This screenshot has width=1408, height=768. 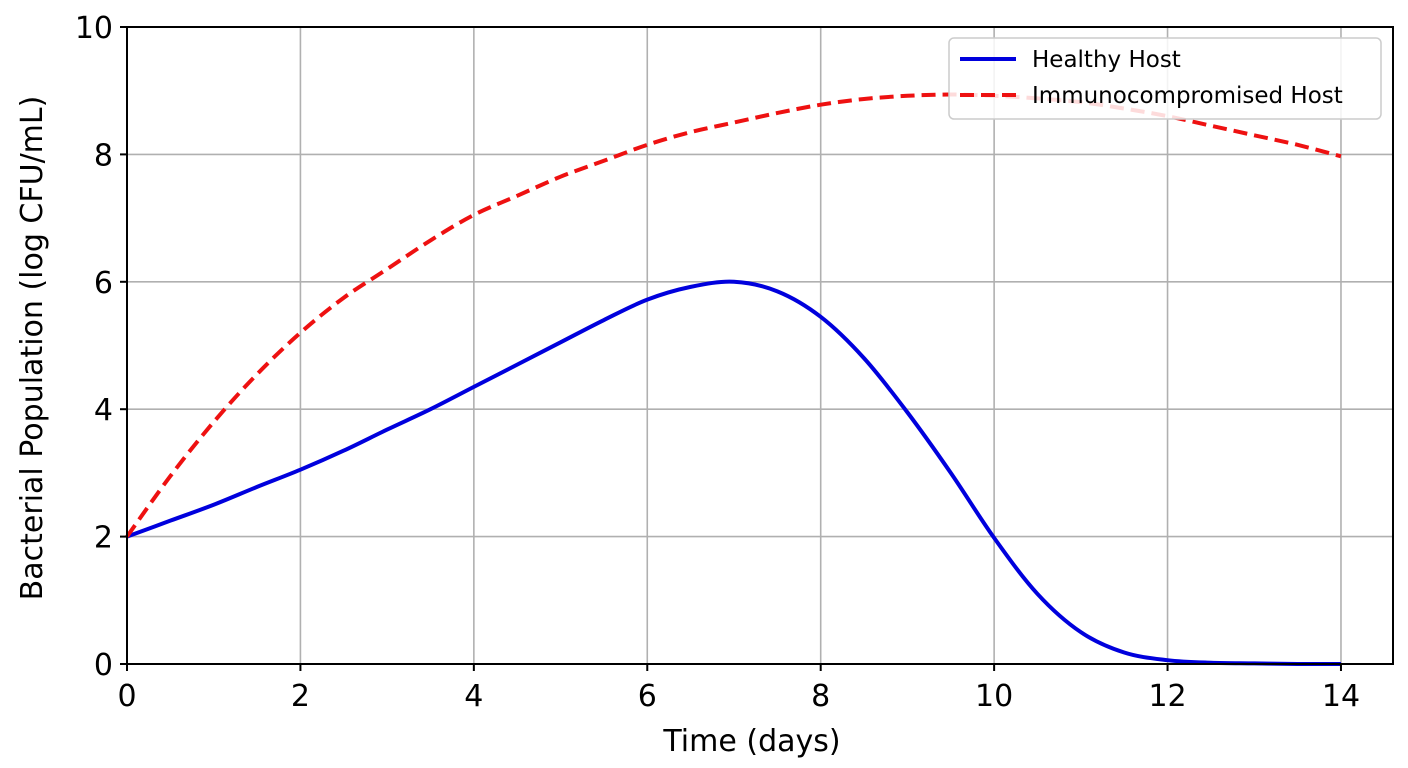 I want to click on legend-box, so click(x=1165, y=78).